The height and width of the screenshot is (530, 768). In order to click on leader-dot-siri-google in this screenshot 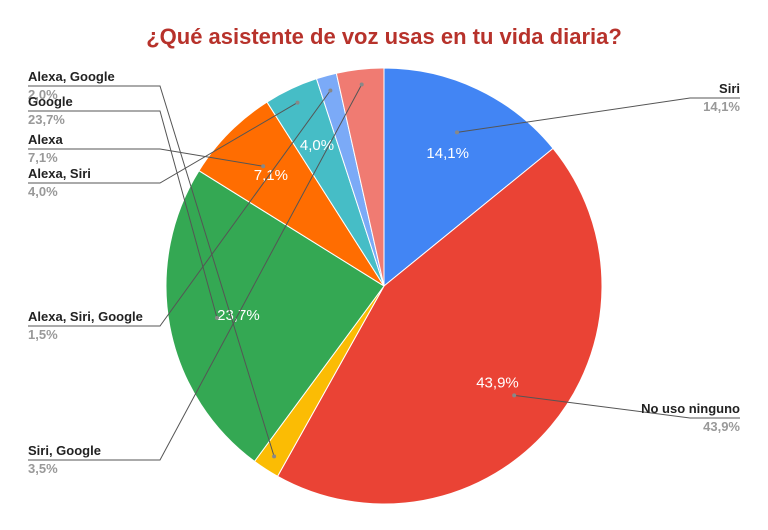, I will do `click(361, 84)`.